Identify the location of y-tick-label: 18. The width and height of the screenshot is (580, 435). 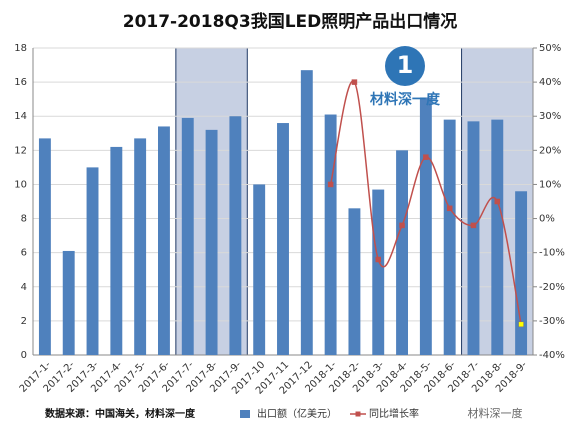
(20, 48).